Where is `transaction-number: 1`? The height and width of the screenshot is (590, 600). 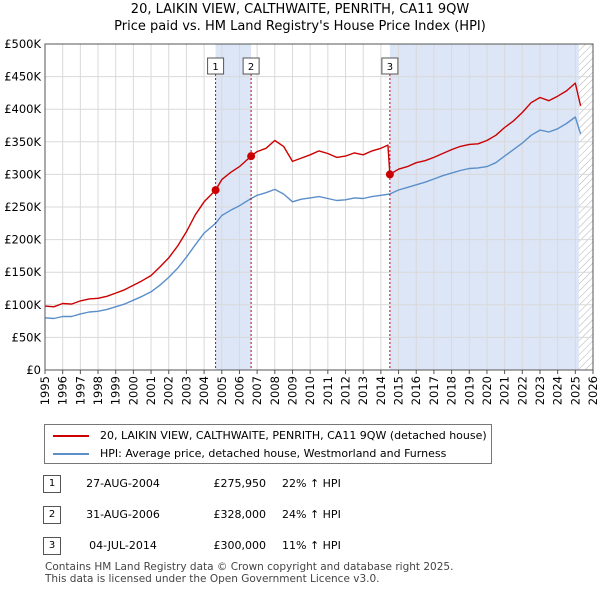
transaction-number: 1 is located at coordinates (52, 484).